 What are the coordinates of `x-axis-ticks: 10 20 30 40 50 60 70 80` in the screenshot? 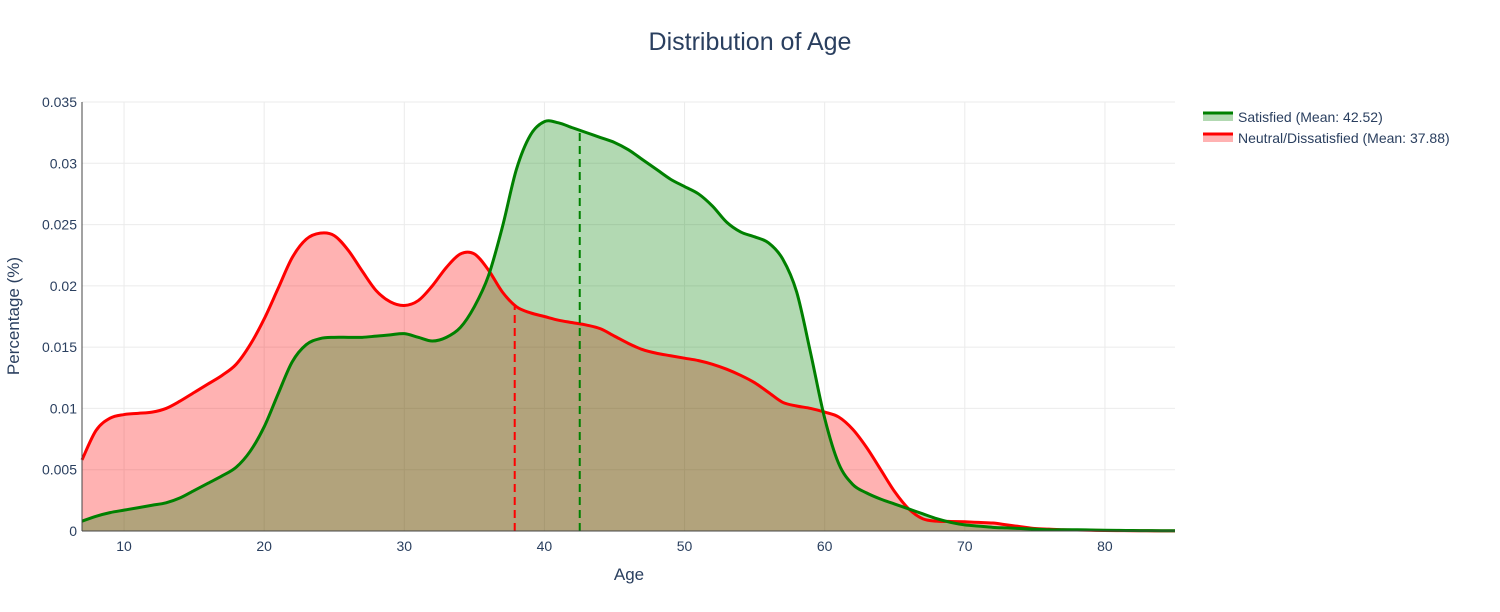 It's located at (614, 546).